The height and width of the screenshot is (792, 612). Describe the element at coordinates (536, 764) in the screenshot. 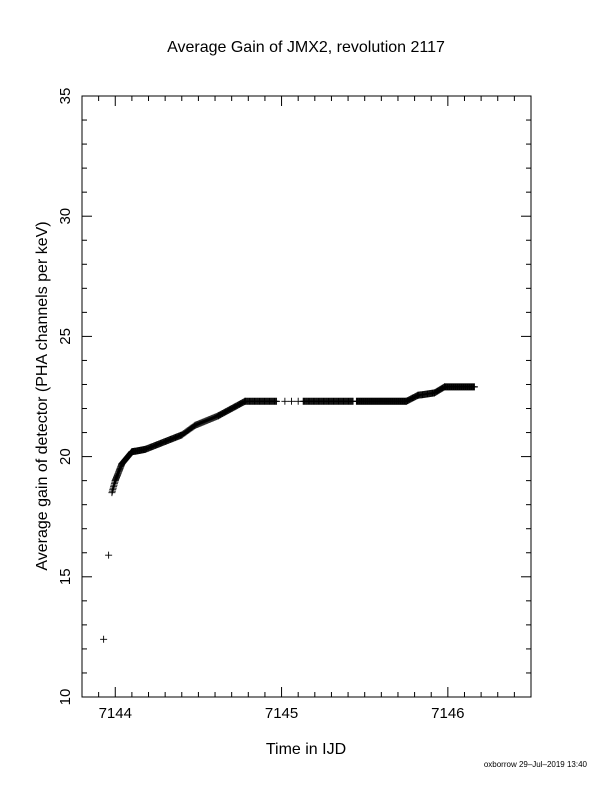

I see `footer-credit: oxborrow 29–Jul–2019 13:40` at that location.